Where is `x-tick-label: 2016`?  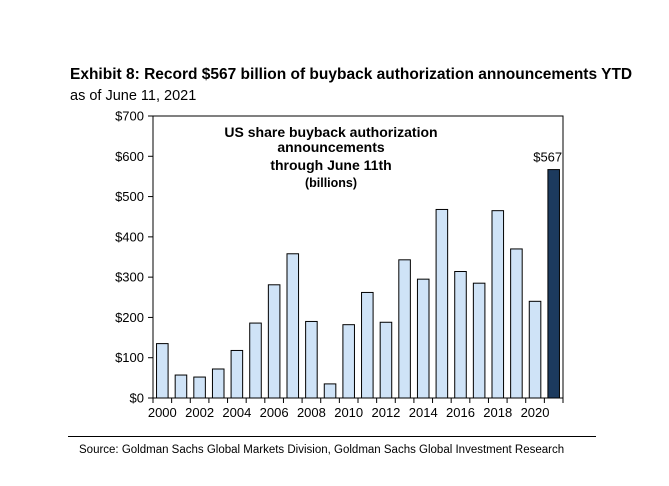
x-tick-label: 2016 is located at coordinates (460, 412).